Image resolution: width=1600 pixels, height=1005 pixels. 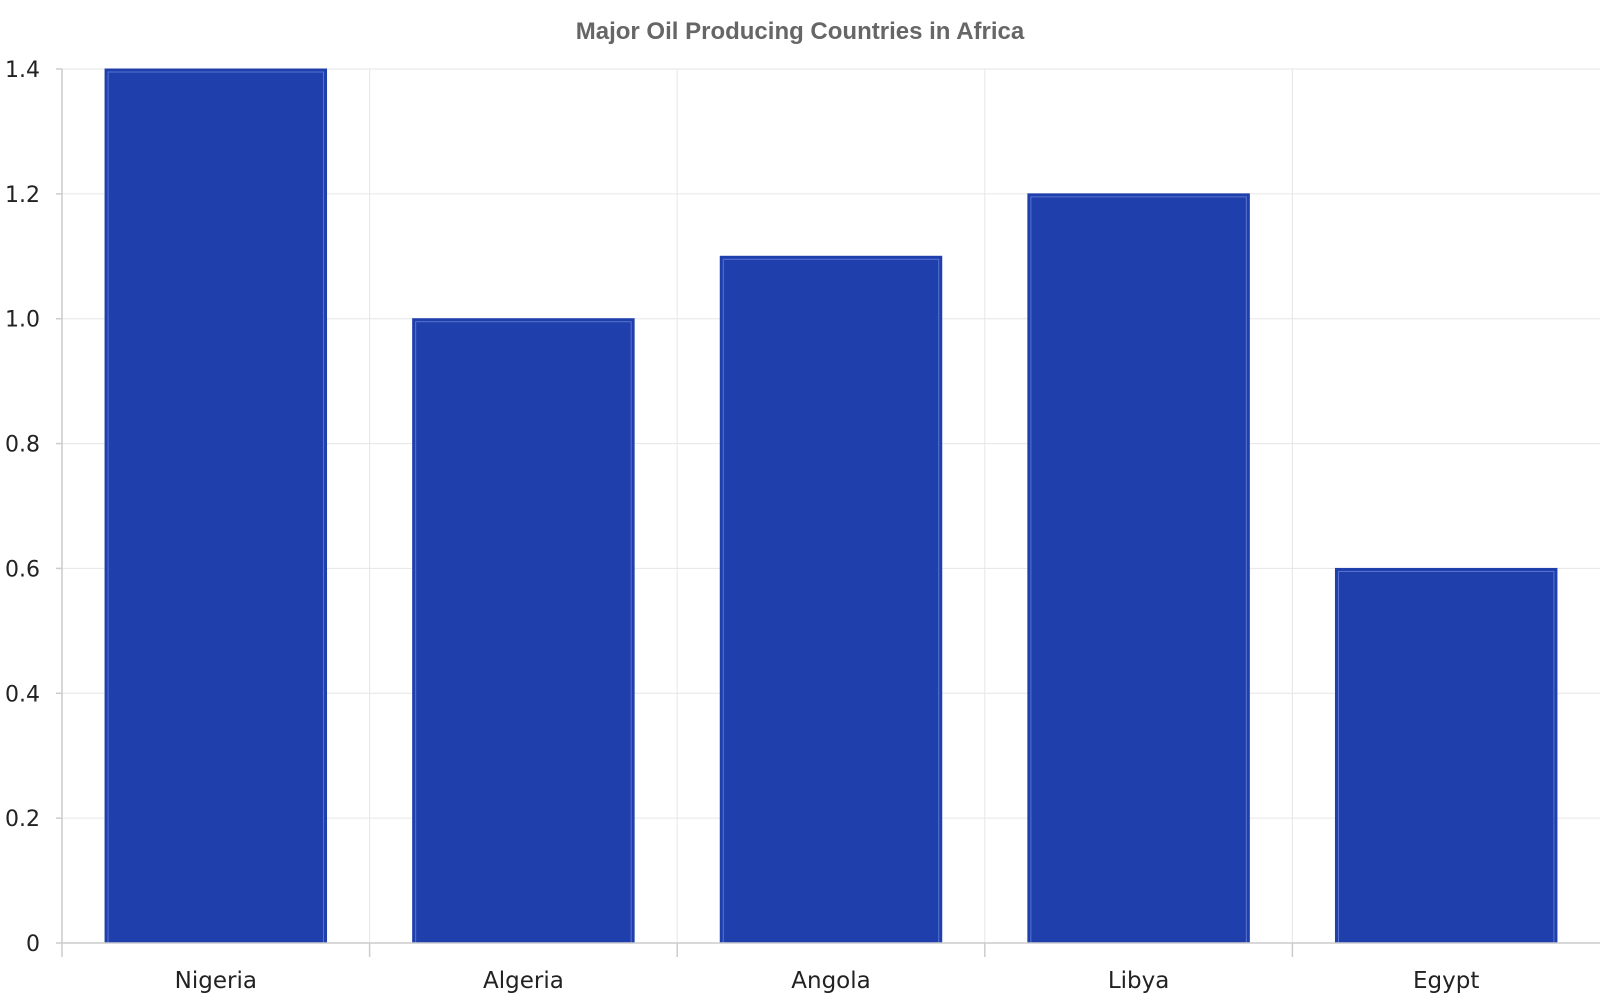 What do you see at coordinates (1139, 981) in the screenshot?
I see `x-tick-label: Libya` at bounding box center [1139, 981].